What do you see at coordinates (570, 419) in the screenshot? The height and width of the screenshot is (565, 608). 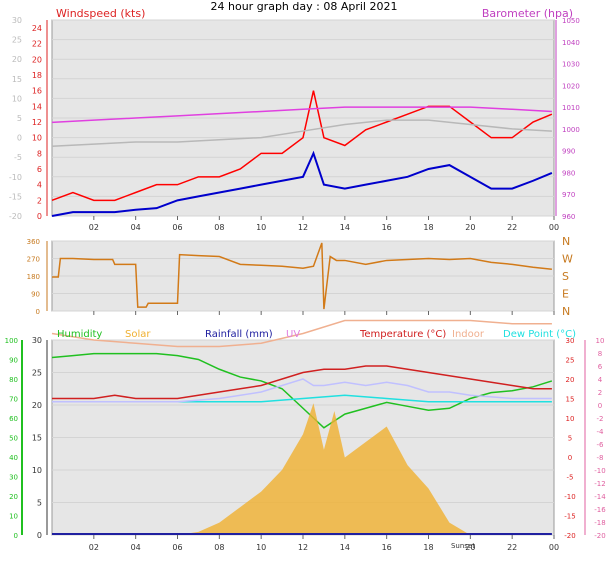 I see `tick-label-temp-right: 10` at bounding box center [570, 419].